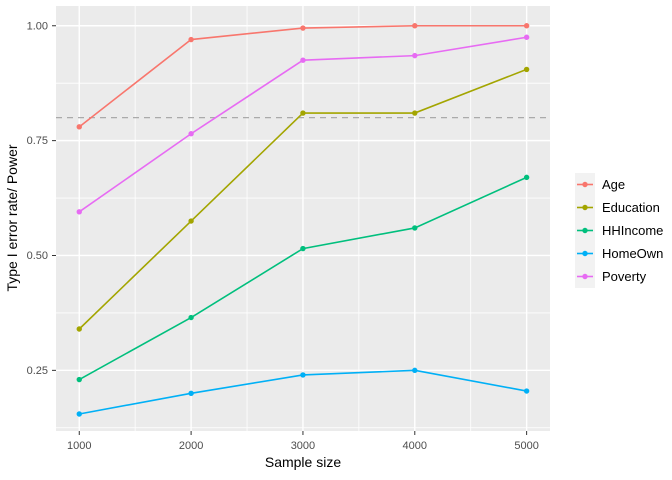 The width and height of the screenshot is (672, 480). Describe the element at coordinates (633, 230) in the screenshot. I see `legend-label: HHIncome` at that location.